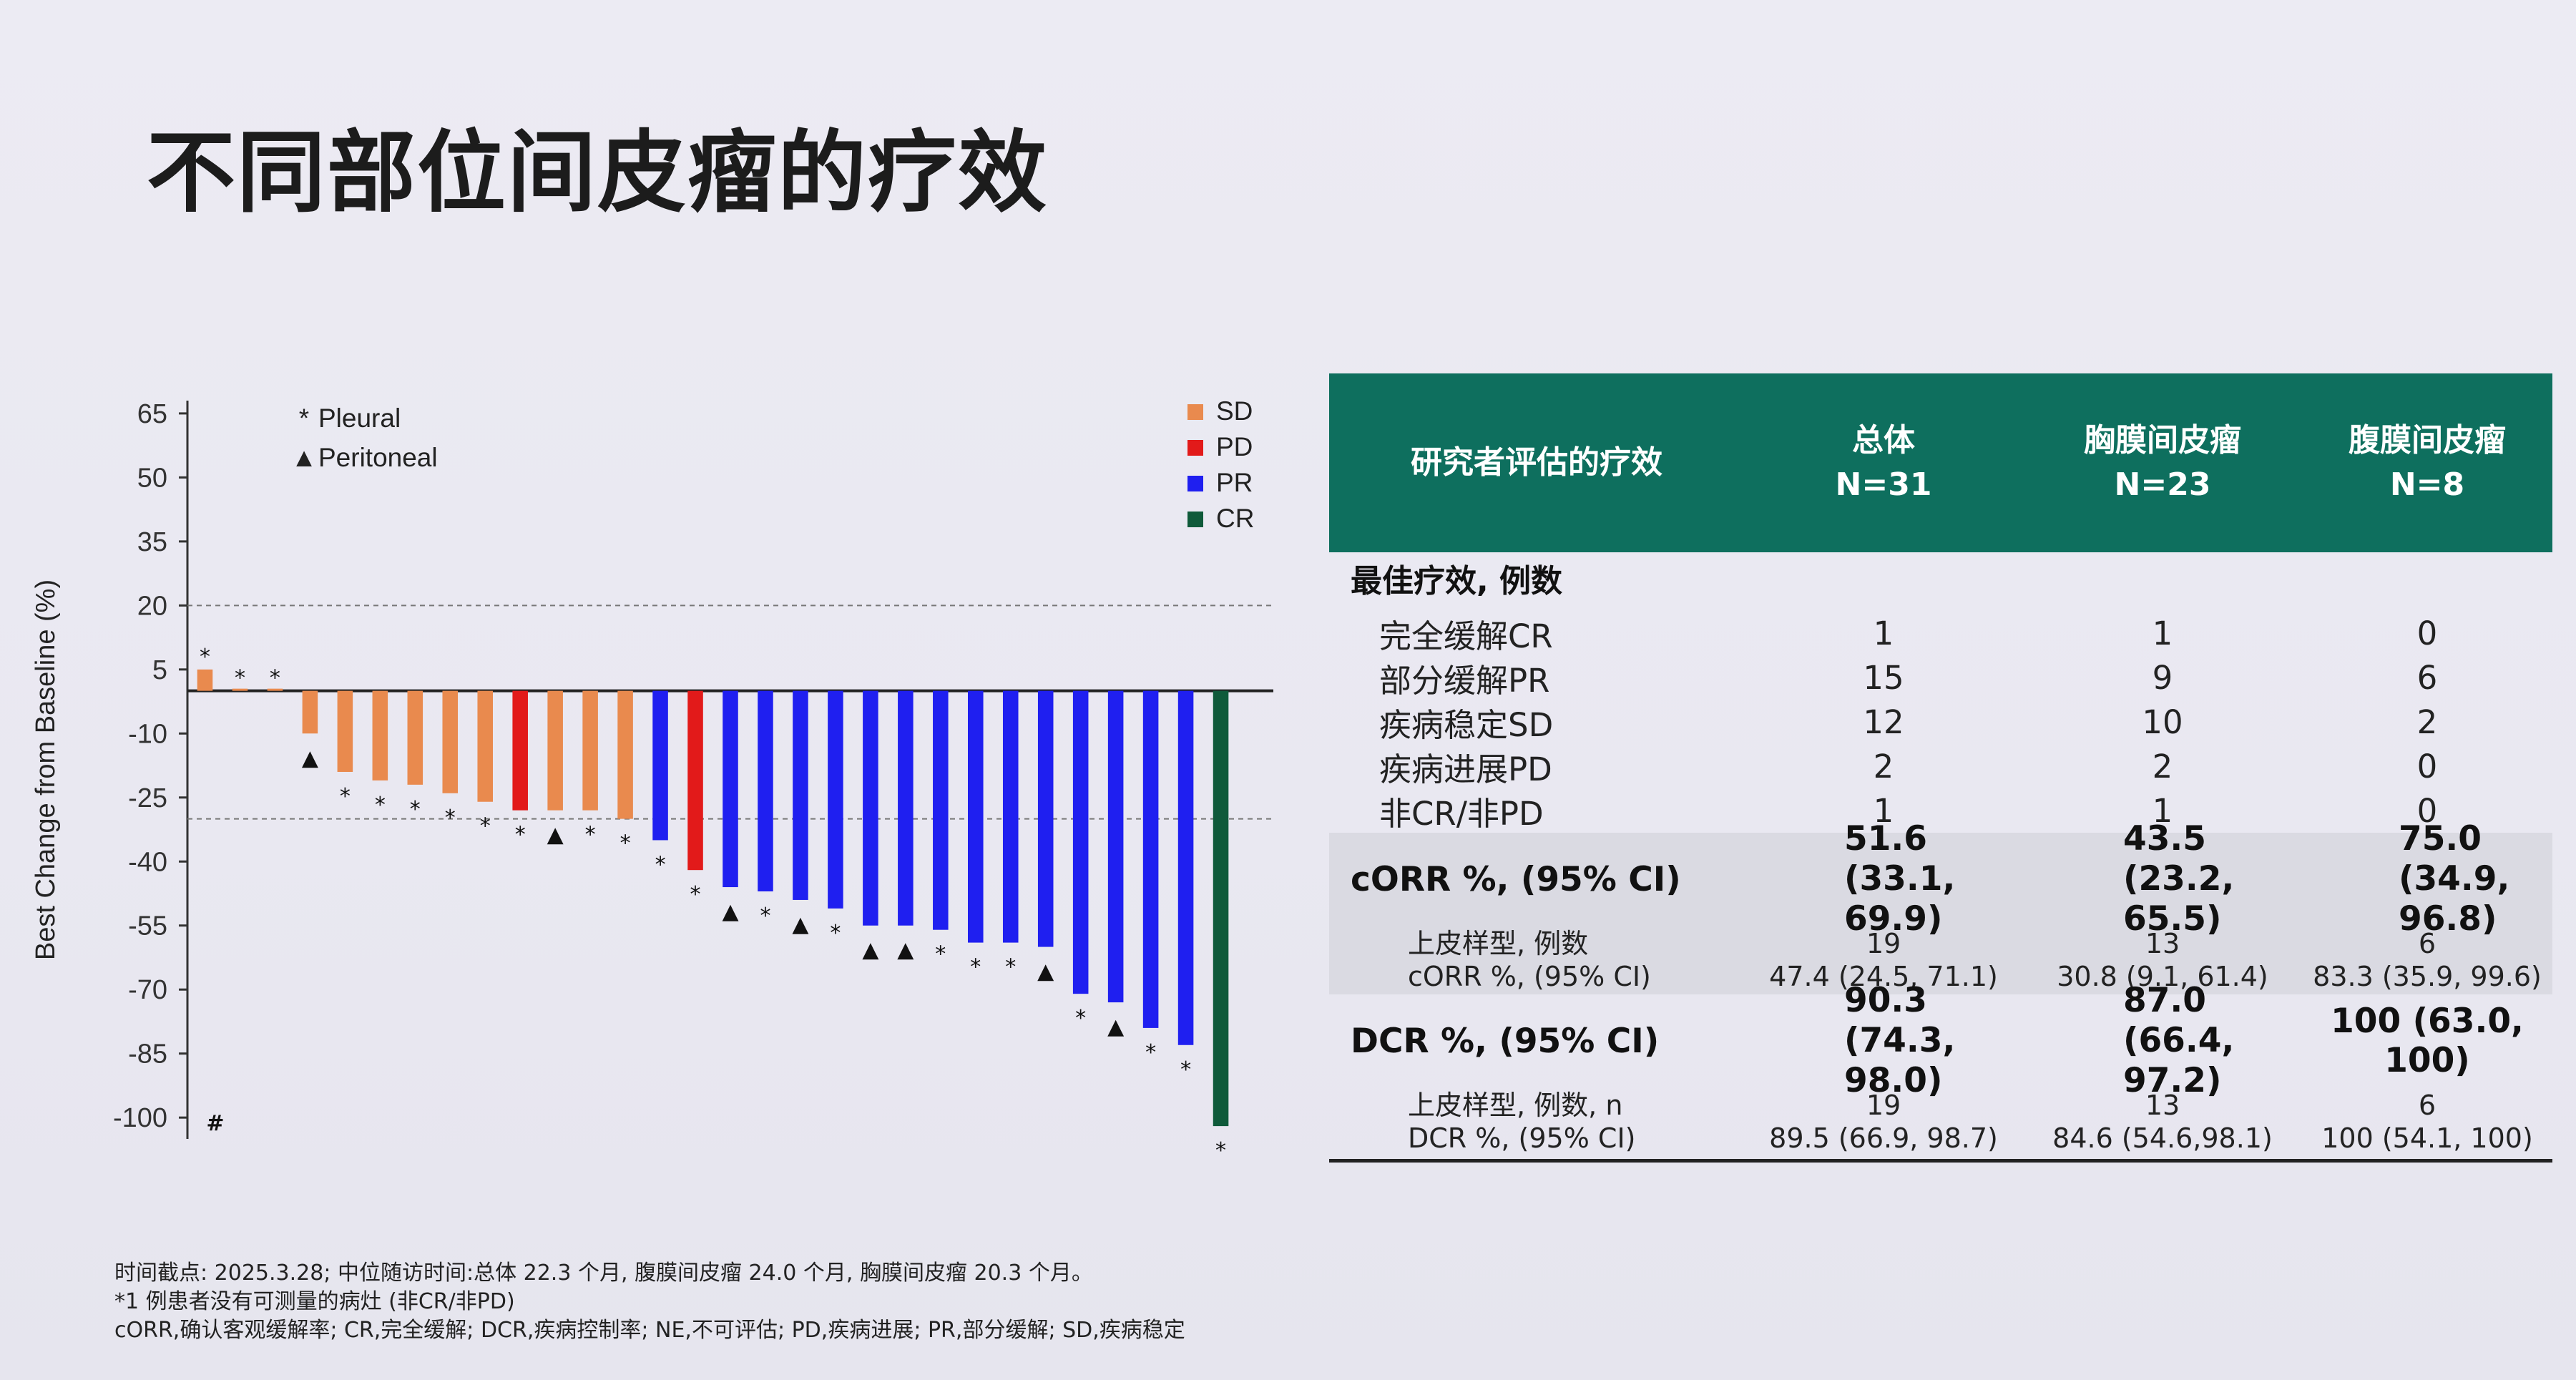 The width and height of the screenshot is (2576, 1380). What do you see at coordinates (46, 769) in the screenshot?
I see `y-axis-label: Best Change from Baseline (%)` at bounding box center [46, 769].